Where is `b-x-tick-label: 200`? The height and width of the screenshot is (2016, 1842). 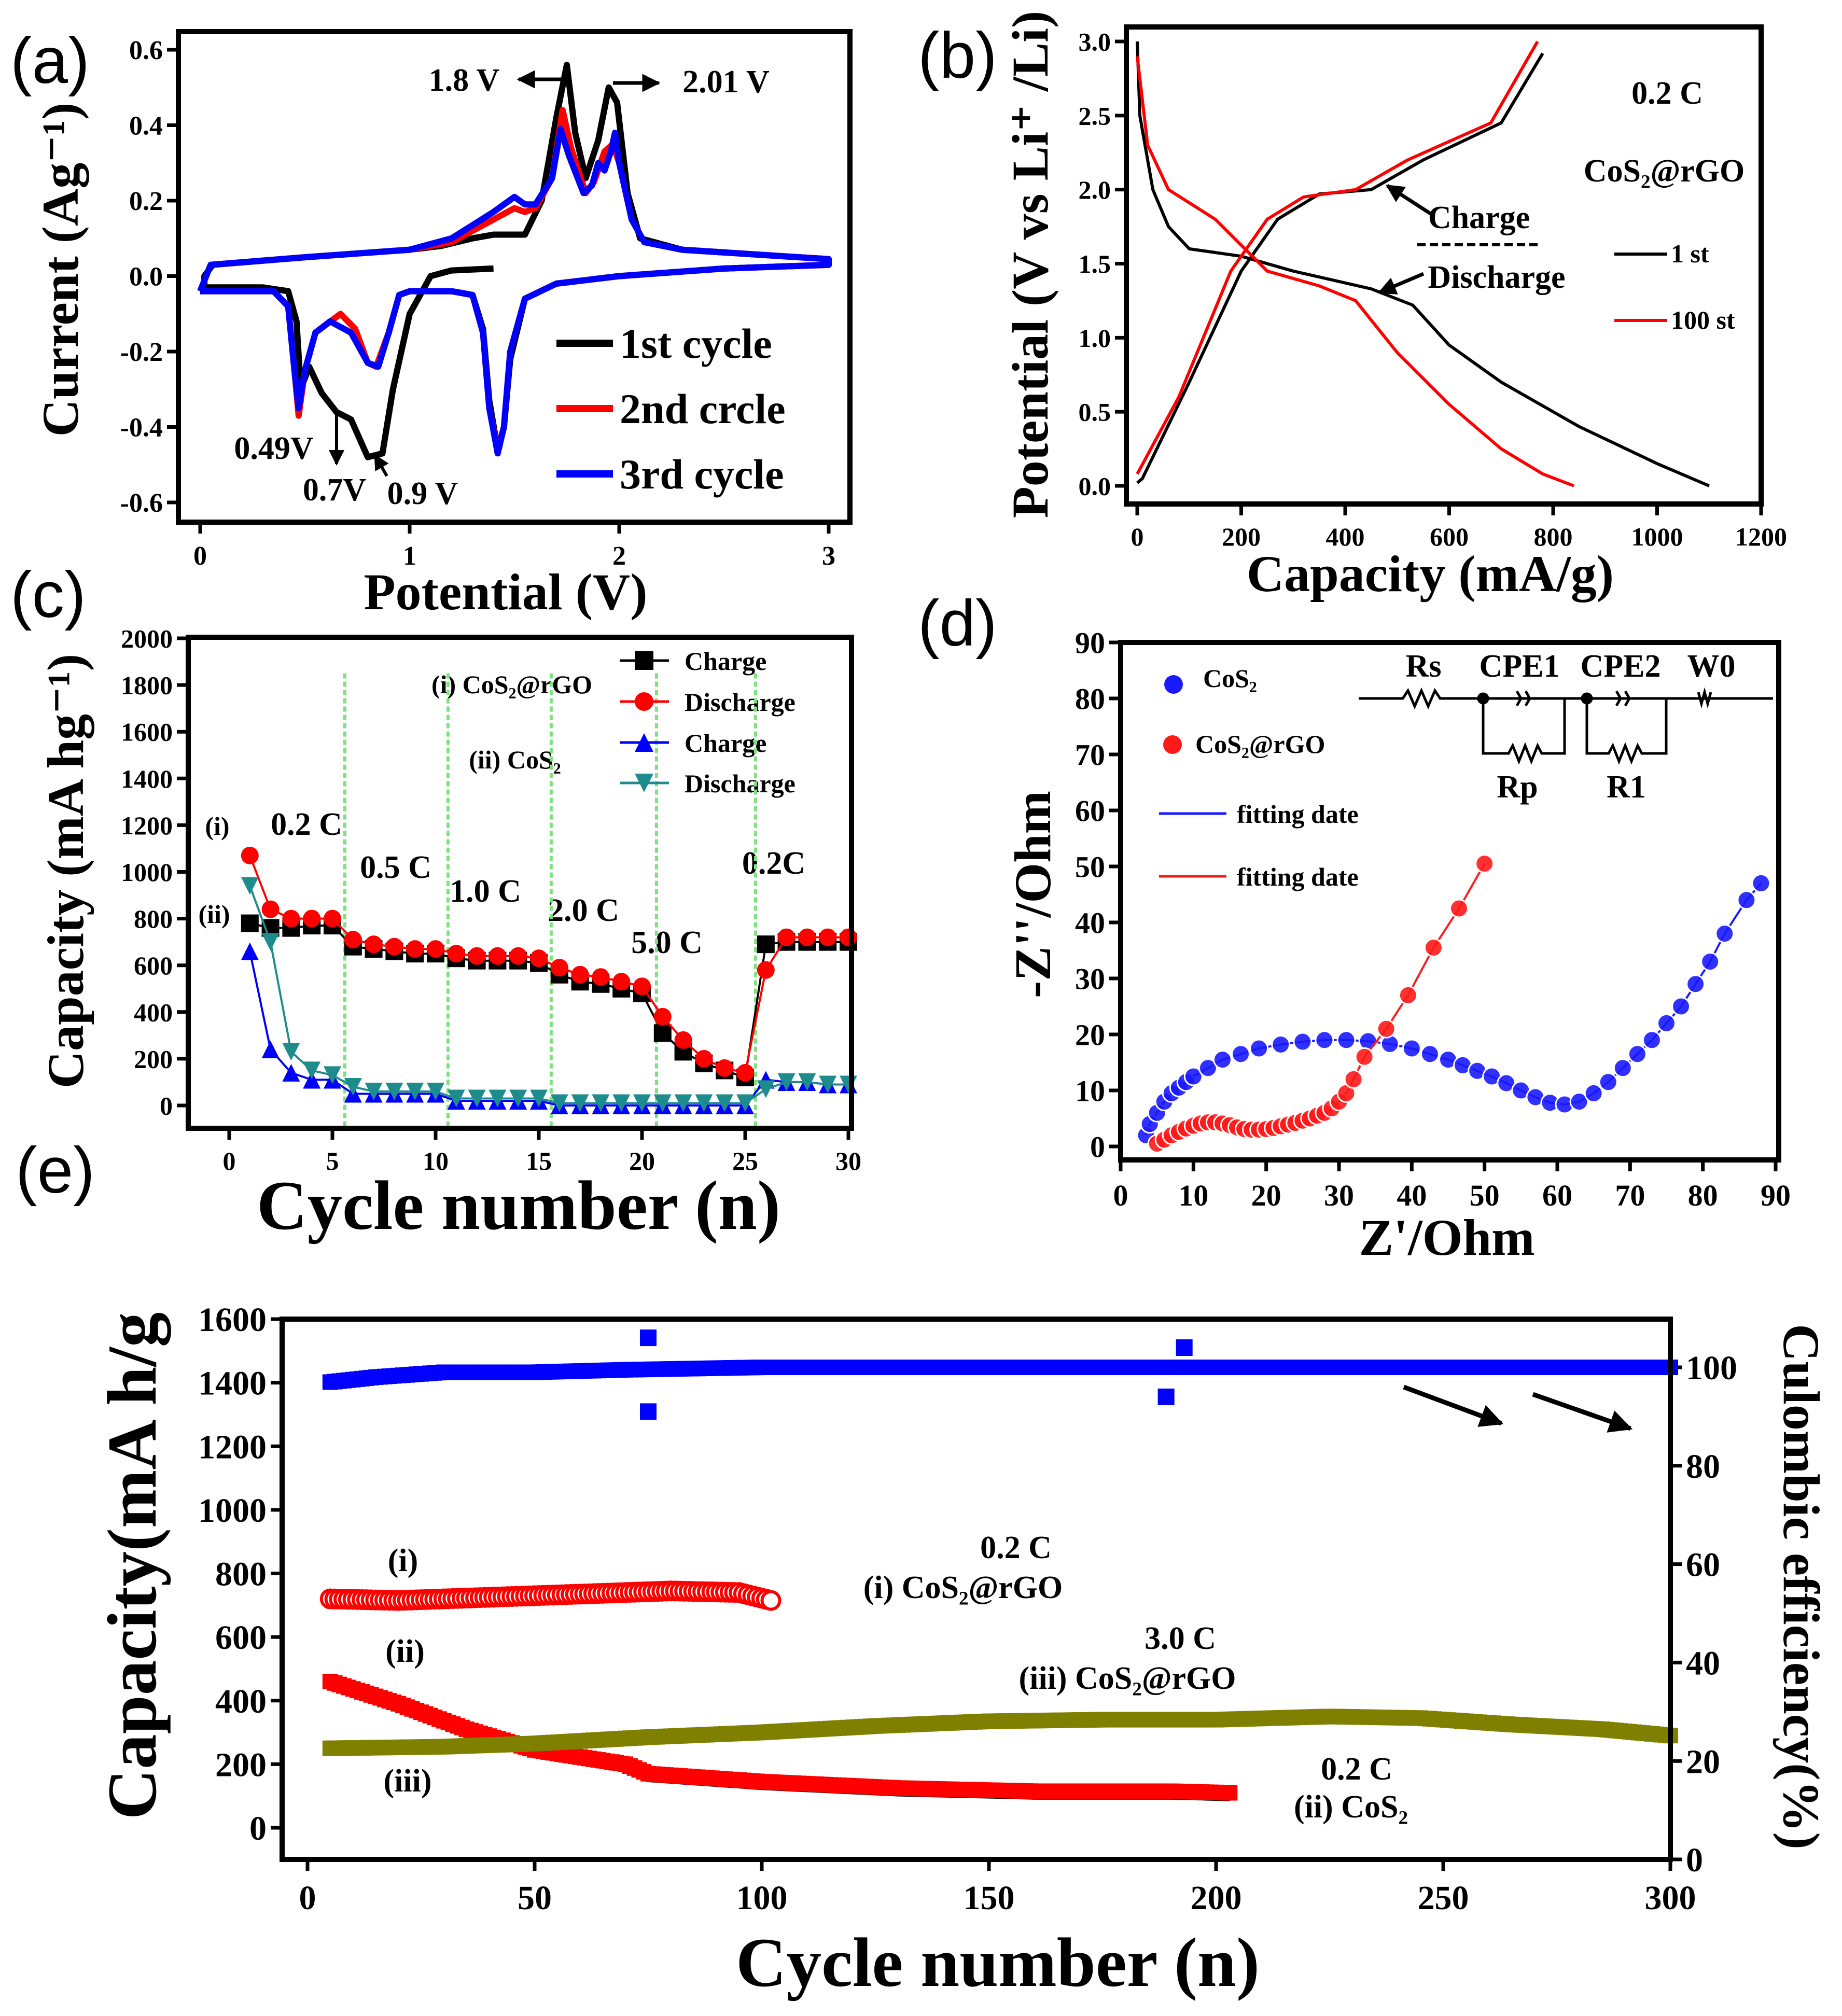 b-x-tick-label: 200 is located at coordinates (1241, 536).